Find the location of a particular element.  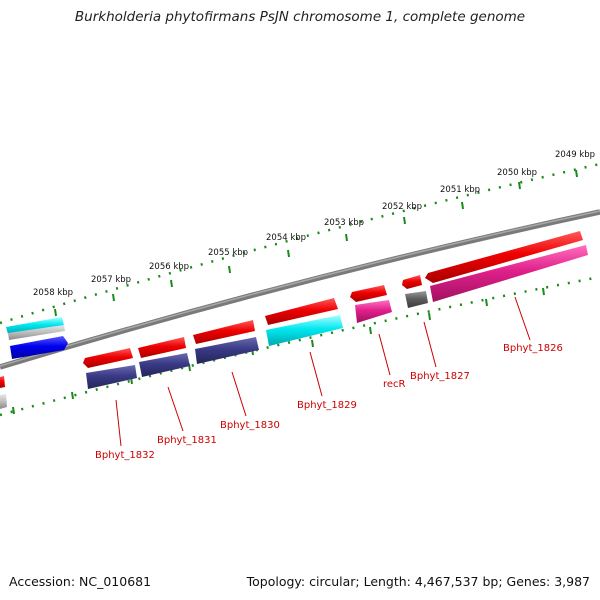

gene-arrow-recr-upper is located at coordinates (368, 293).